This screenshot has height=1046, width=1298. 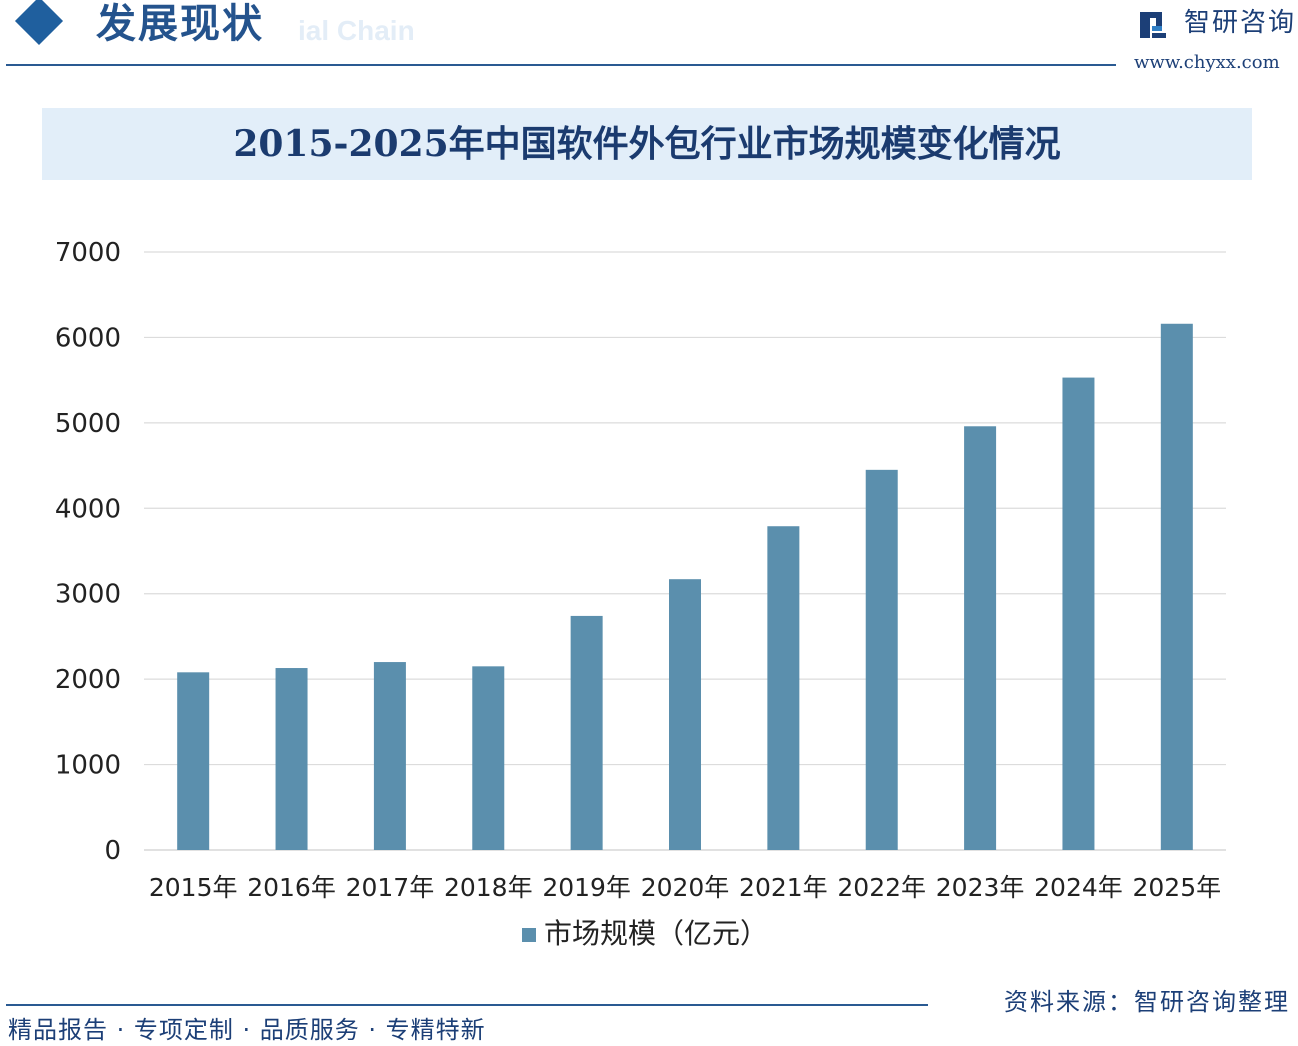 I want to click on brand-url: www.chyxx.com, so click(x=1207, y=62).